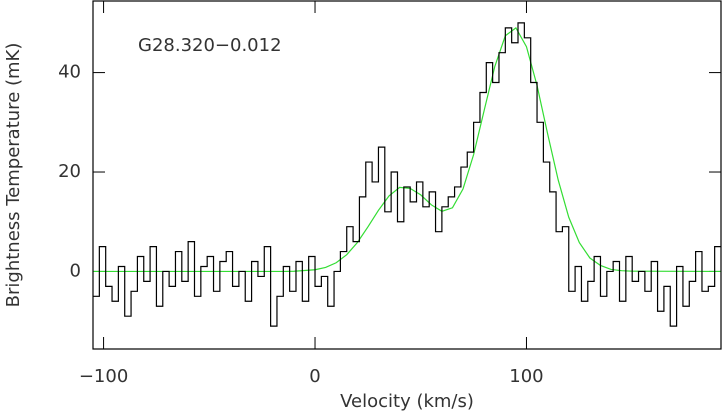  Describe the element at coordinates (407, 401) in the screenshot. I see `x-axis-label: Velocity (km/s)` at that location.